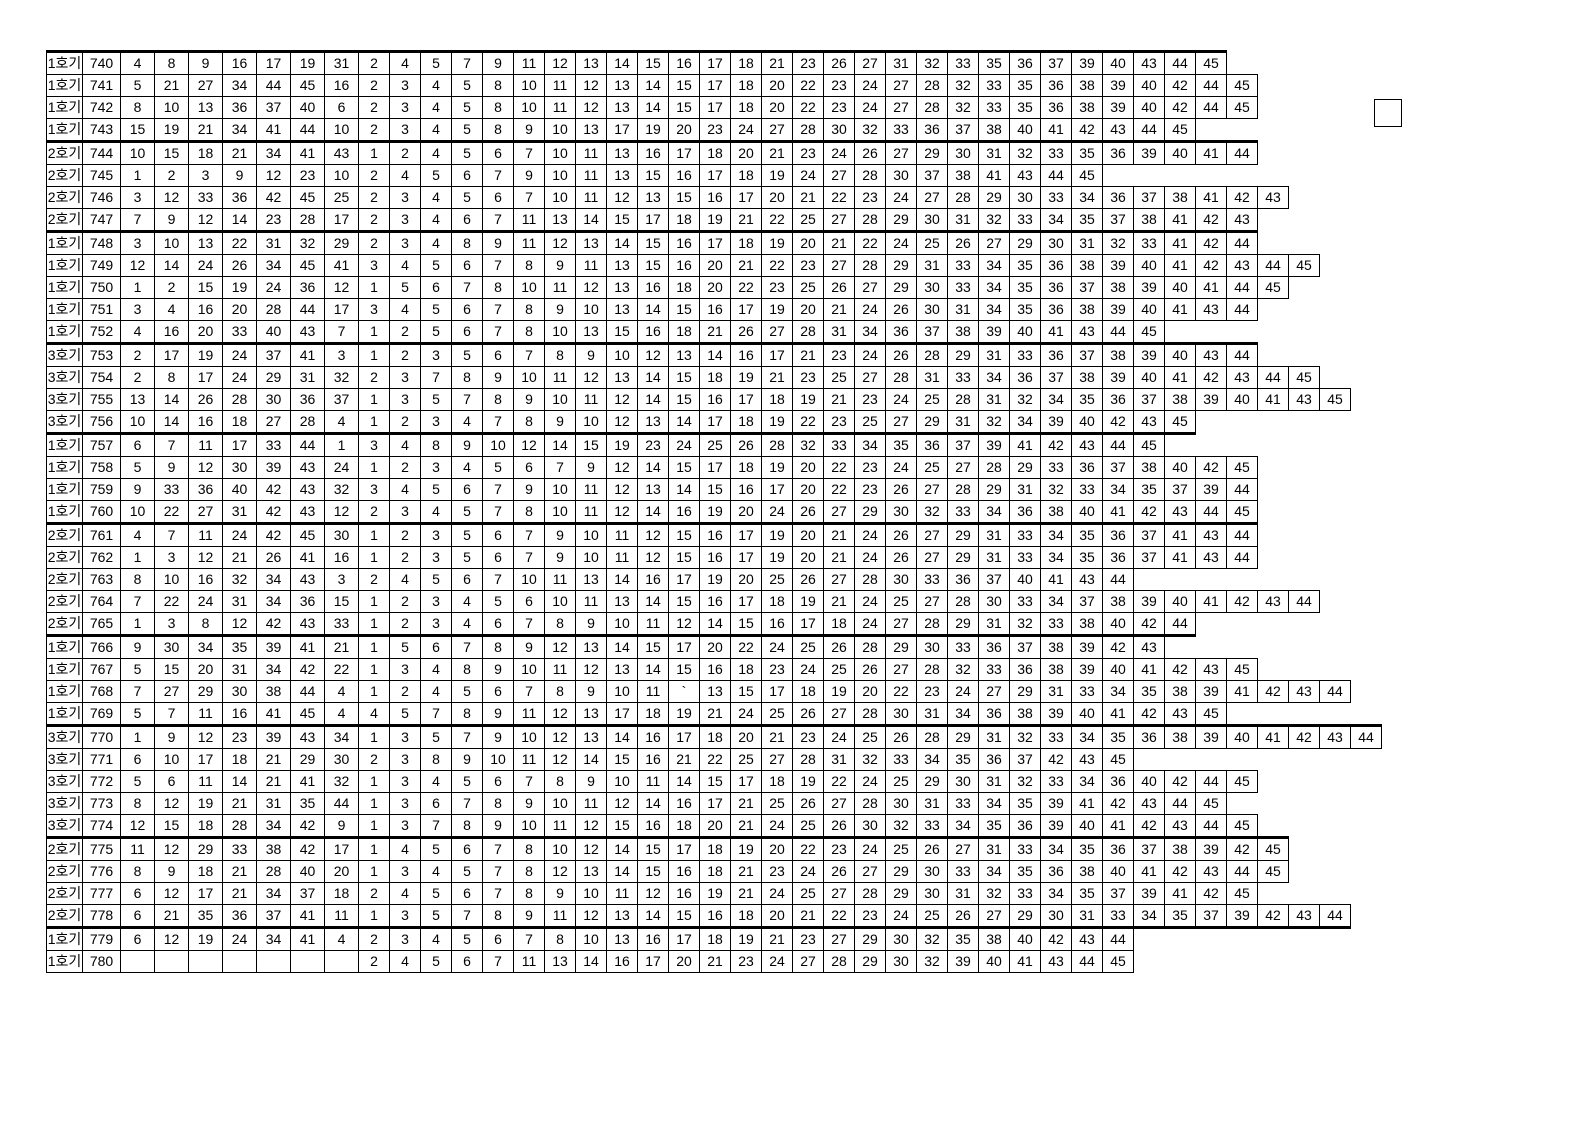  Describe the element at coordinates (839, 422) in the screenshot. I see `candidate-number: 23` at that location.